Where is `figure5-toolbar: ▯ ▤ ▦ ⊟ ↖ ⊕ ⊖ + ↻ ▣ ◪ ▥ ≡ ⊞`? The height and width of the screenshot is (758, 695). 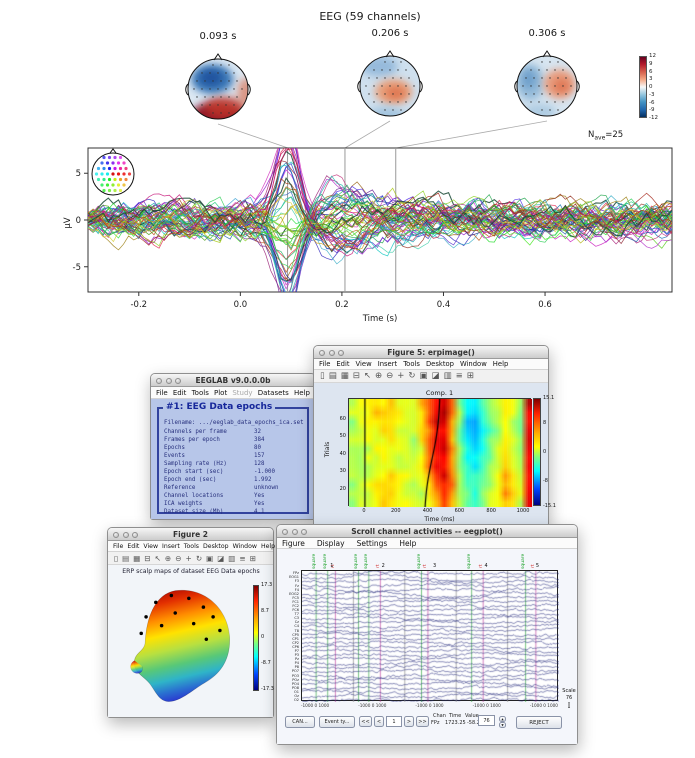 figure5-toolbar: ▯ ▤ ▦ ⊟ ↖ ⊕ ⊖ + ↻ ▣ ◪ ▥ ≡ ⊞ is located at coordinates (431, 376).